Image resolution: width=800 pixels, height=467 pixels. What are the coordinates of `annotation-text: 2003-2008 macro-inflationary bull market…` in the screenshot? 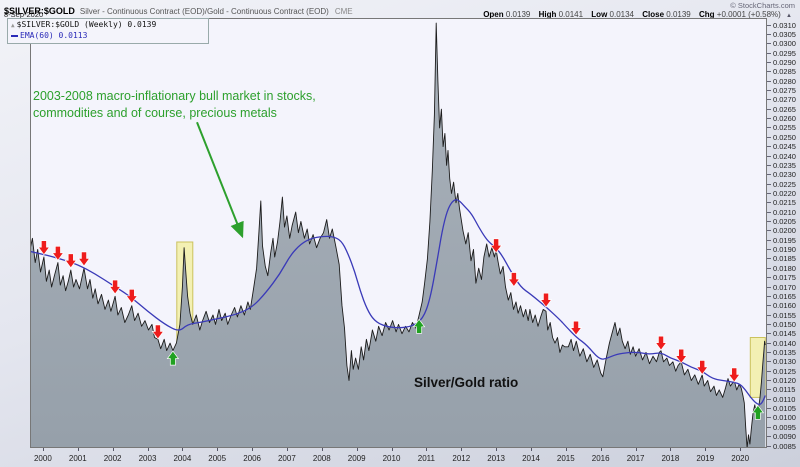 It's located at (174, 104).